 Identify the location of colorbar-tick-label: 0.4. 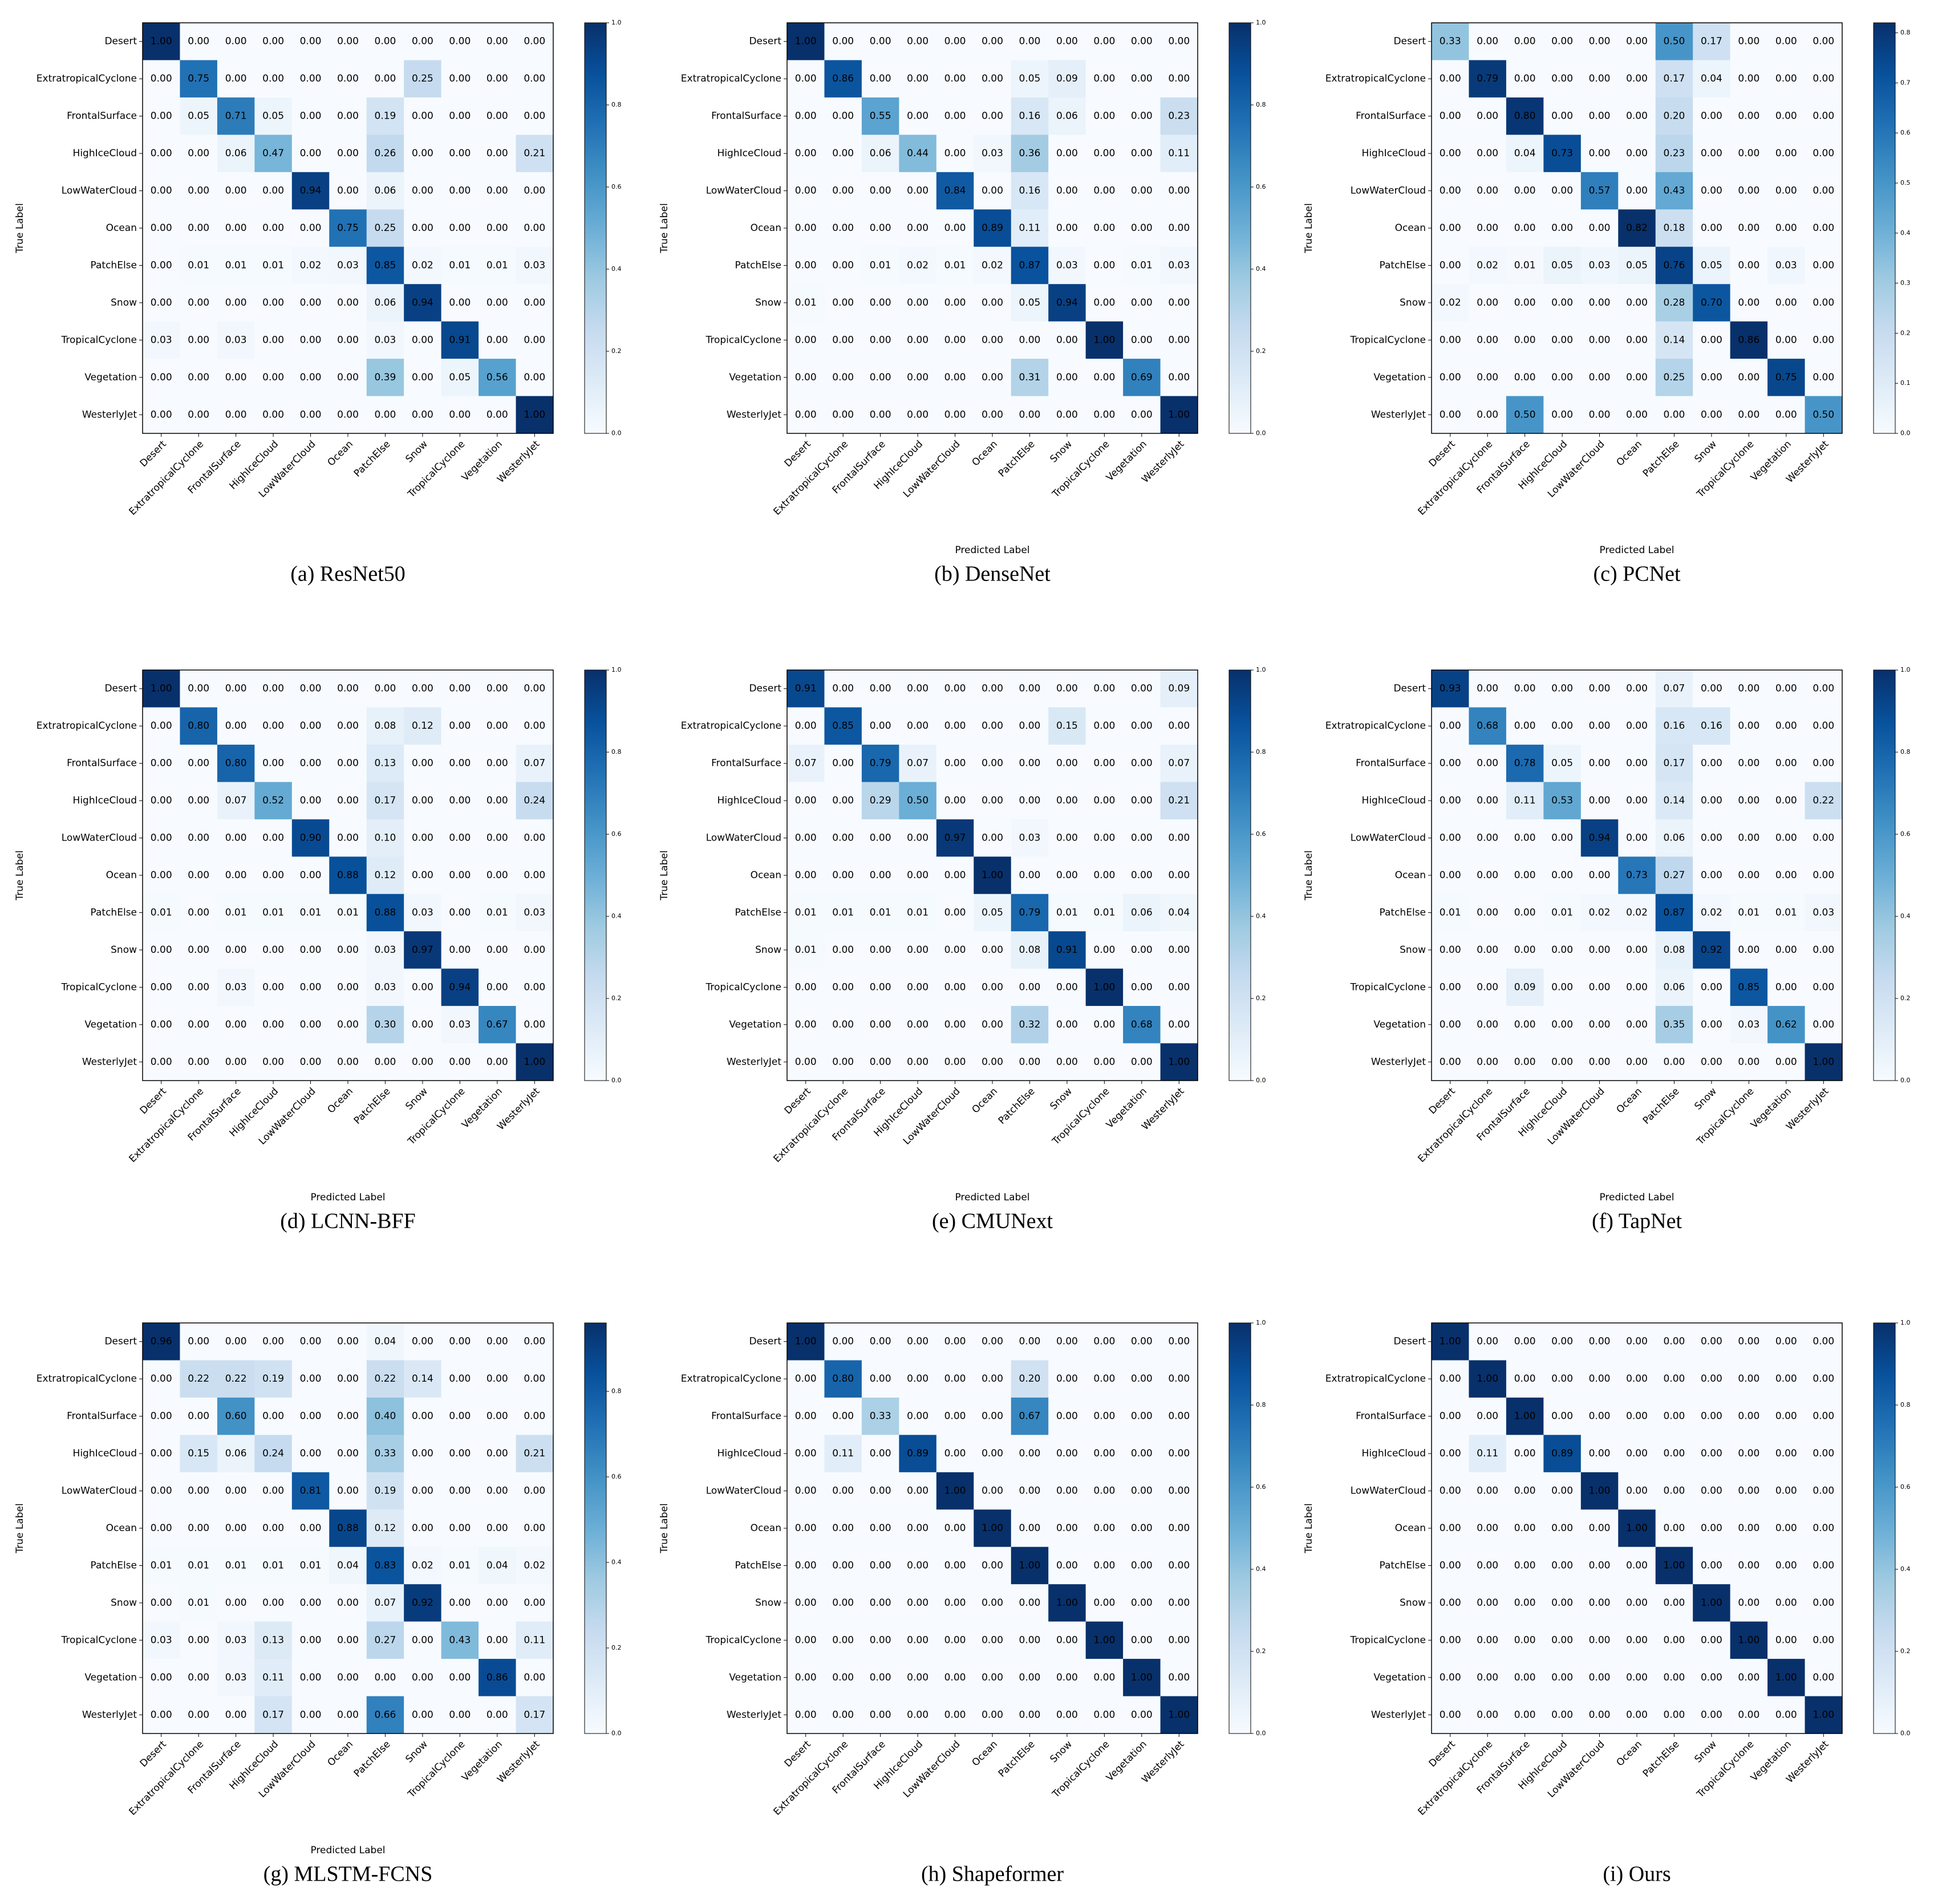
(1905, 916).